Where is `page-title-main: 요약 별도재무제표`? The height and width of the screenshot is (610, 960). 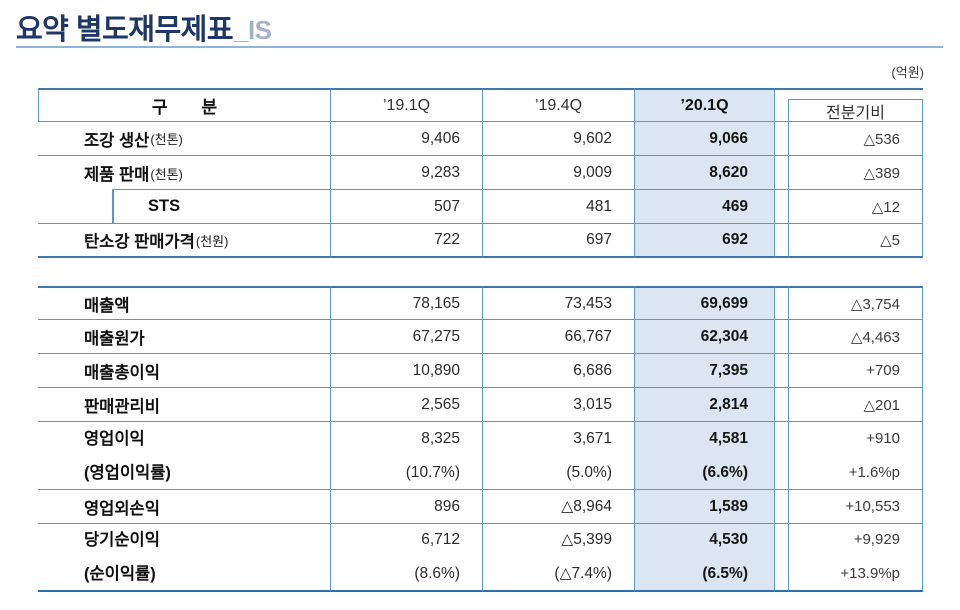 page-title-main: 요약 별도재무제표 is located at coordinates (125, 30).